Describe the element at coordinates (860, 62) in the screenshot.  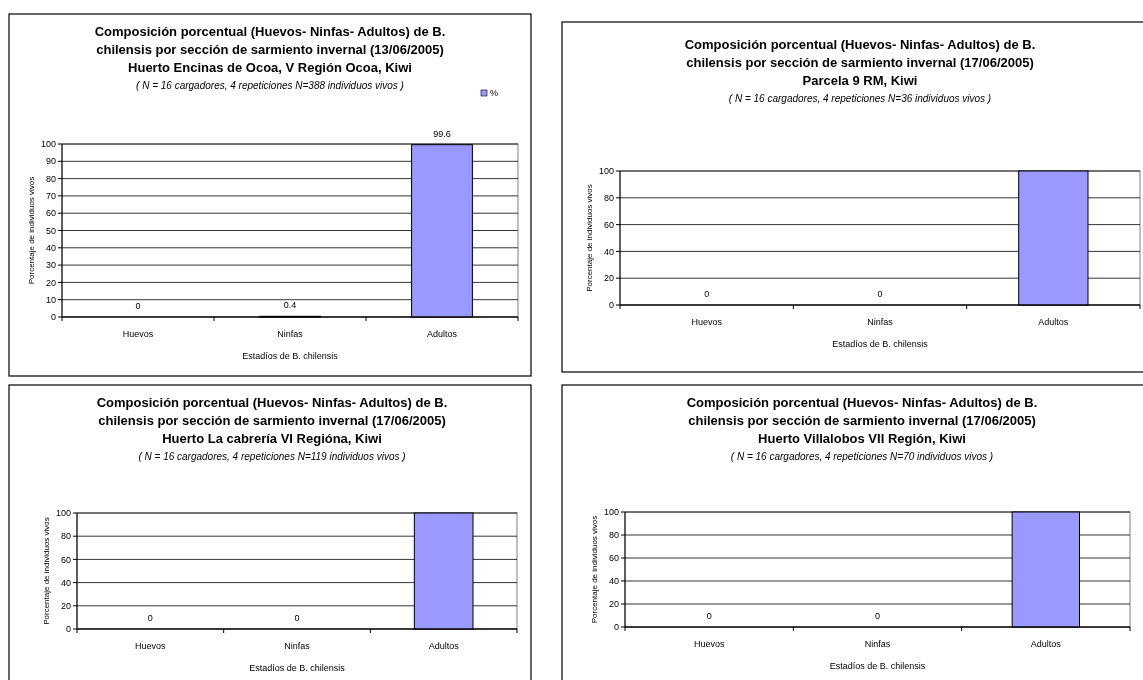
I see `chart-title: Composición porcentual (Huevos- Ninfas- Adultos) de B. chilensis por sección de sarmiento invernal (17/06/2005) Parcela 9 RM, Kiwi` at that location.